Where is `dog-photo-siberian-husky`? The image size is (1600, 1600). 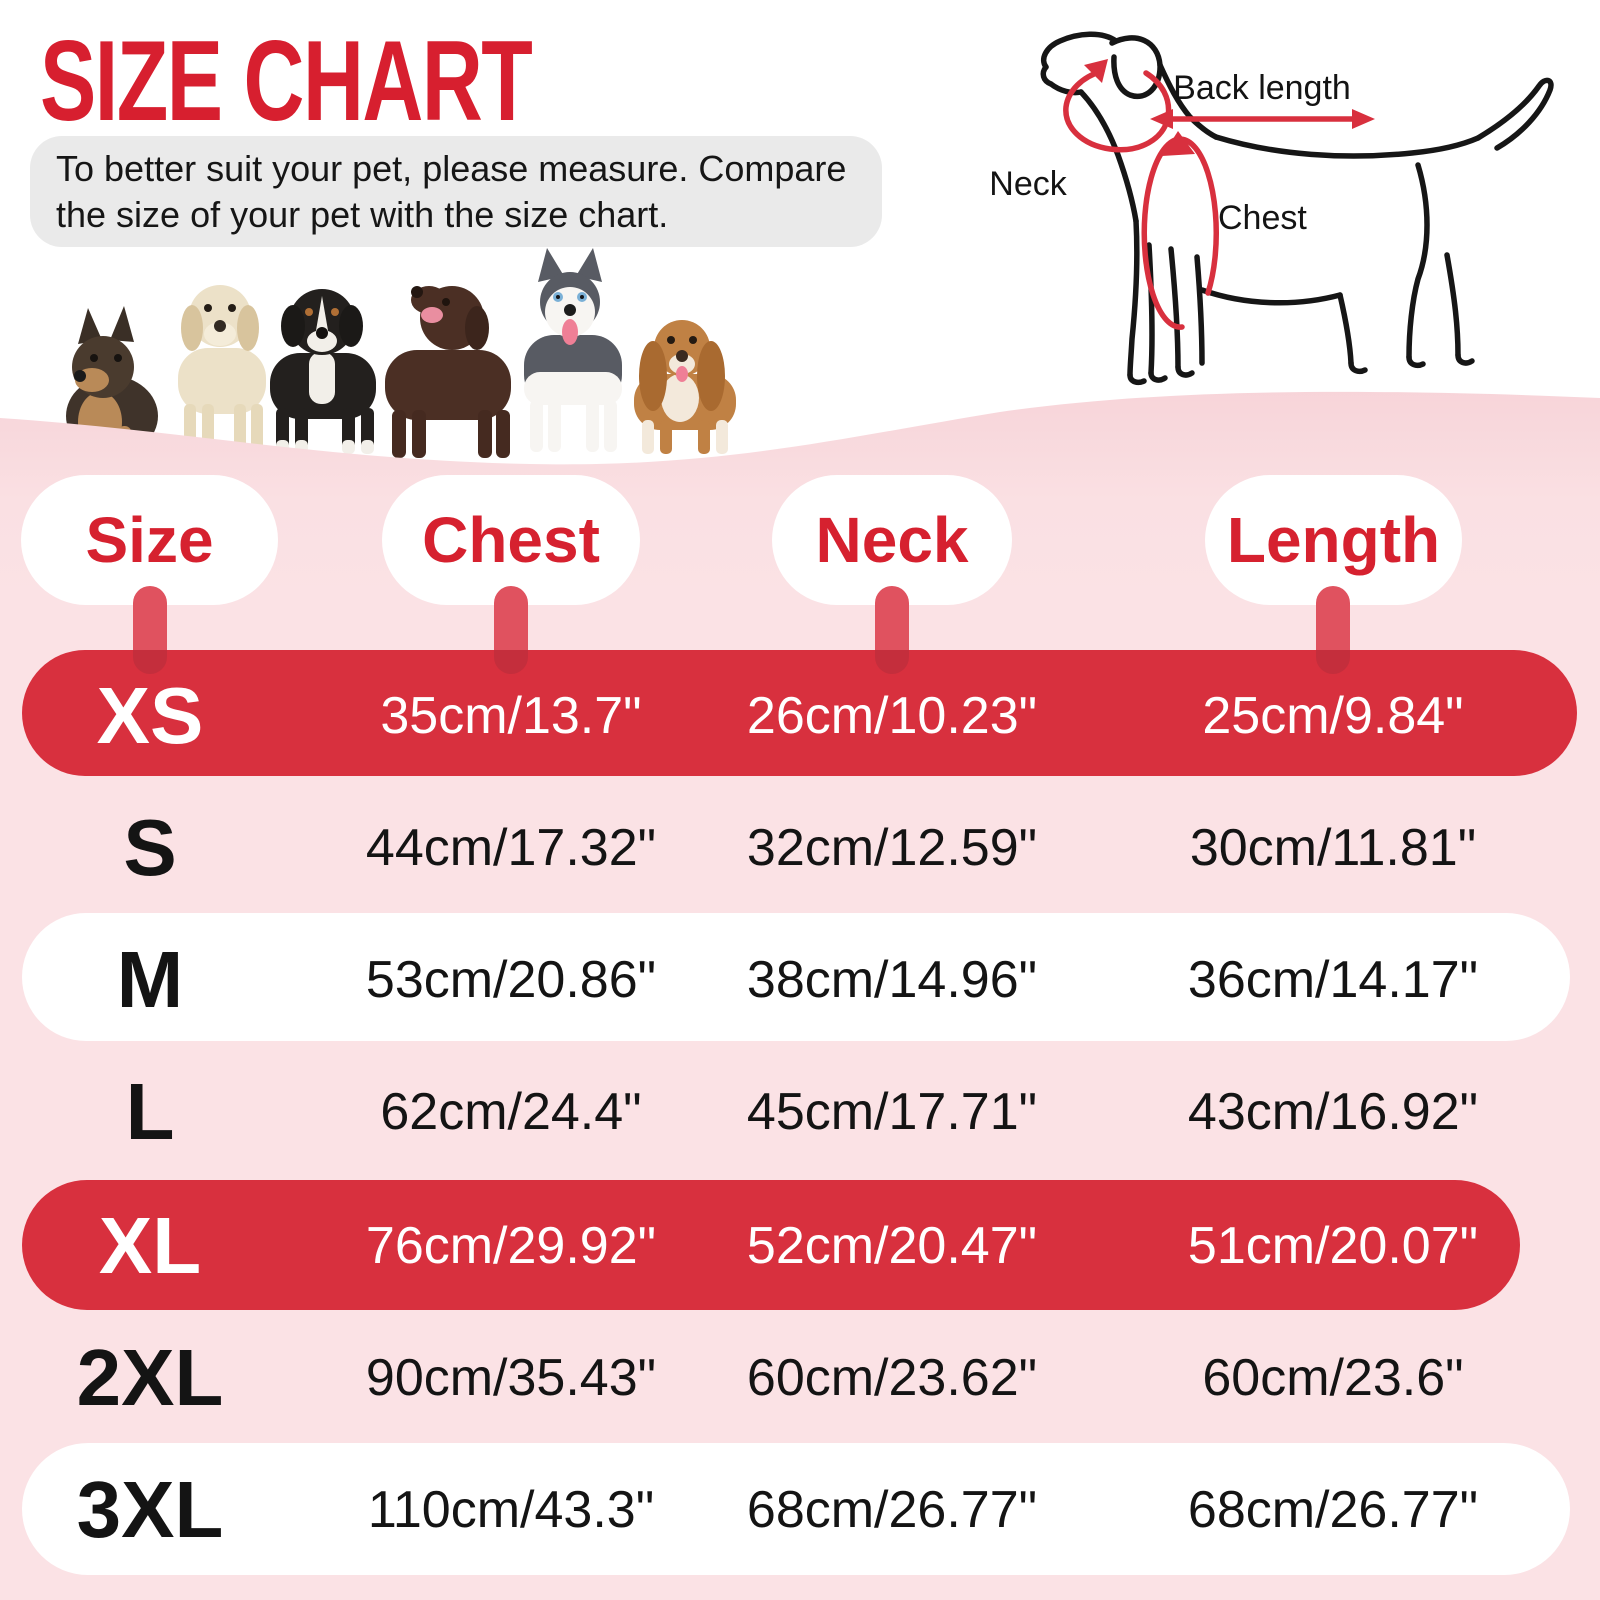 dog-photo-siberian-husky is located at coordinates (573, 350).